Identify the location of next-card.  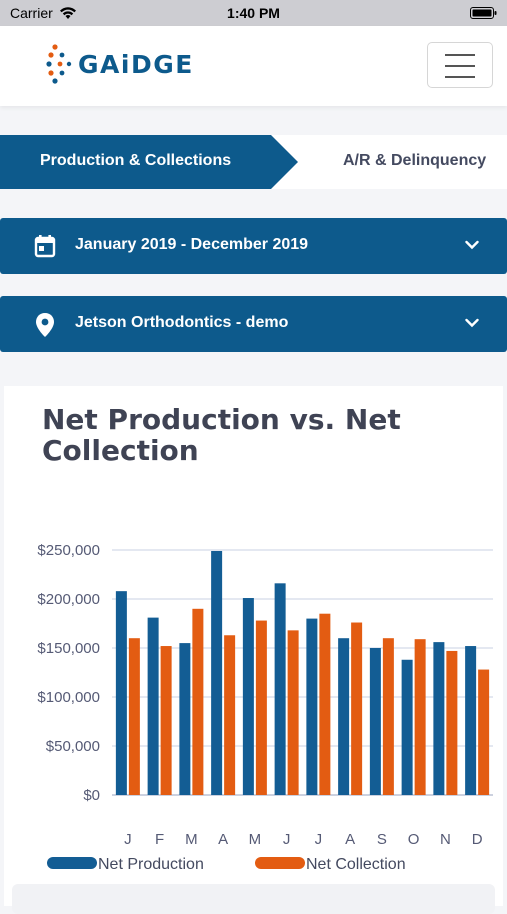
(253, 899).